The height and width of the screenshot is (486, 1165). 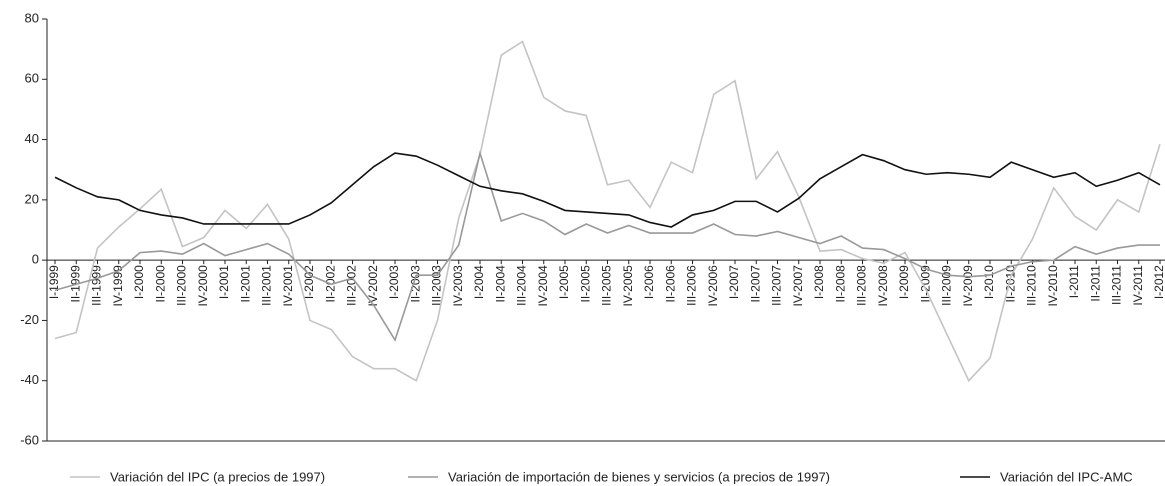 What do you see at coordinates (32, 138) in the screenshot?
I see `y-tick-label: 40` at bounding box center [32, 138].